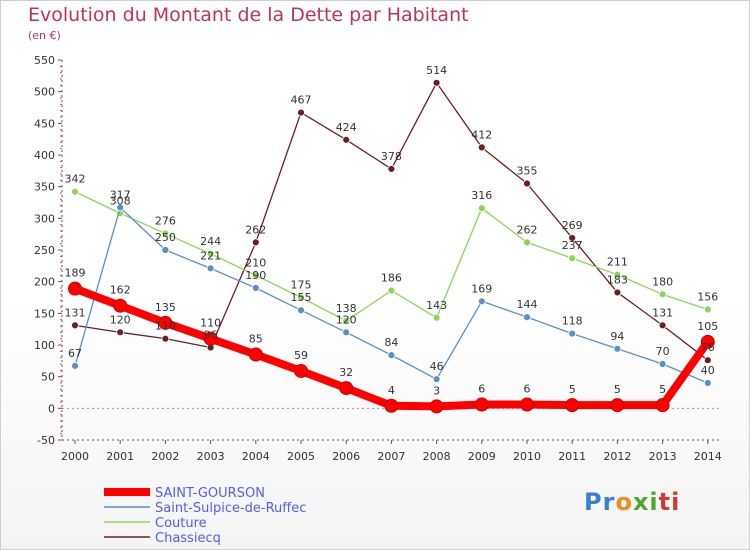 Image resolution: width=750 pixels, height=550 pixels. What do you see at coordinates (676, 502) in the screenshot?
I see `logo-letter: i` at bounding box center [676, 502].